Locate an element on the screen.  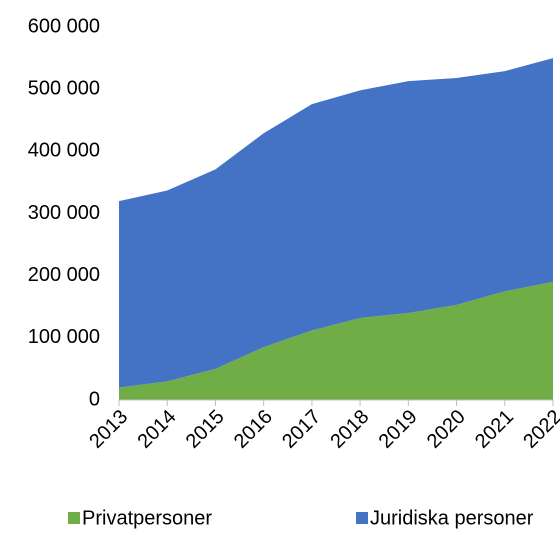
y-tick-label: 600 000 is located at coordinates (64, 26).